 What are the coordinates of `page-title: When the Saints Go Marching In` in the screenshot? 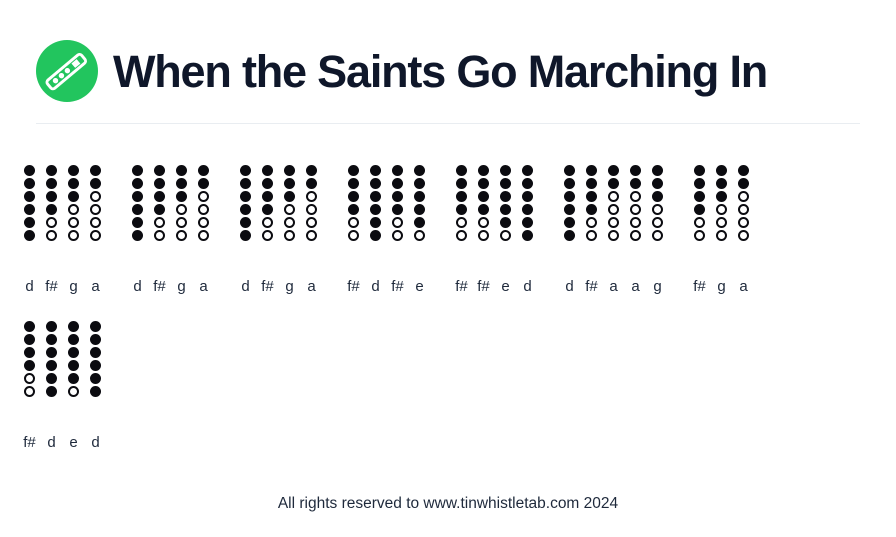 It's located at (440, 71).